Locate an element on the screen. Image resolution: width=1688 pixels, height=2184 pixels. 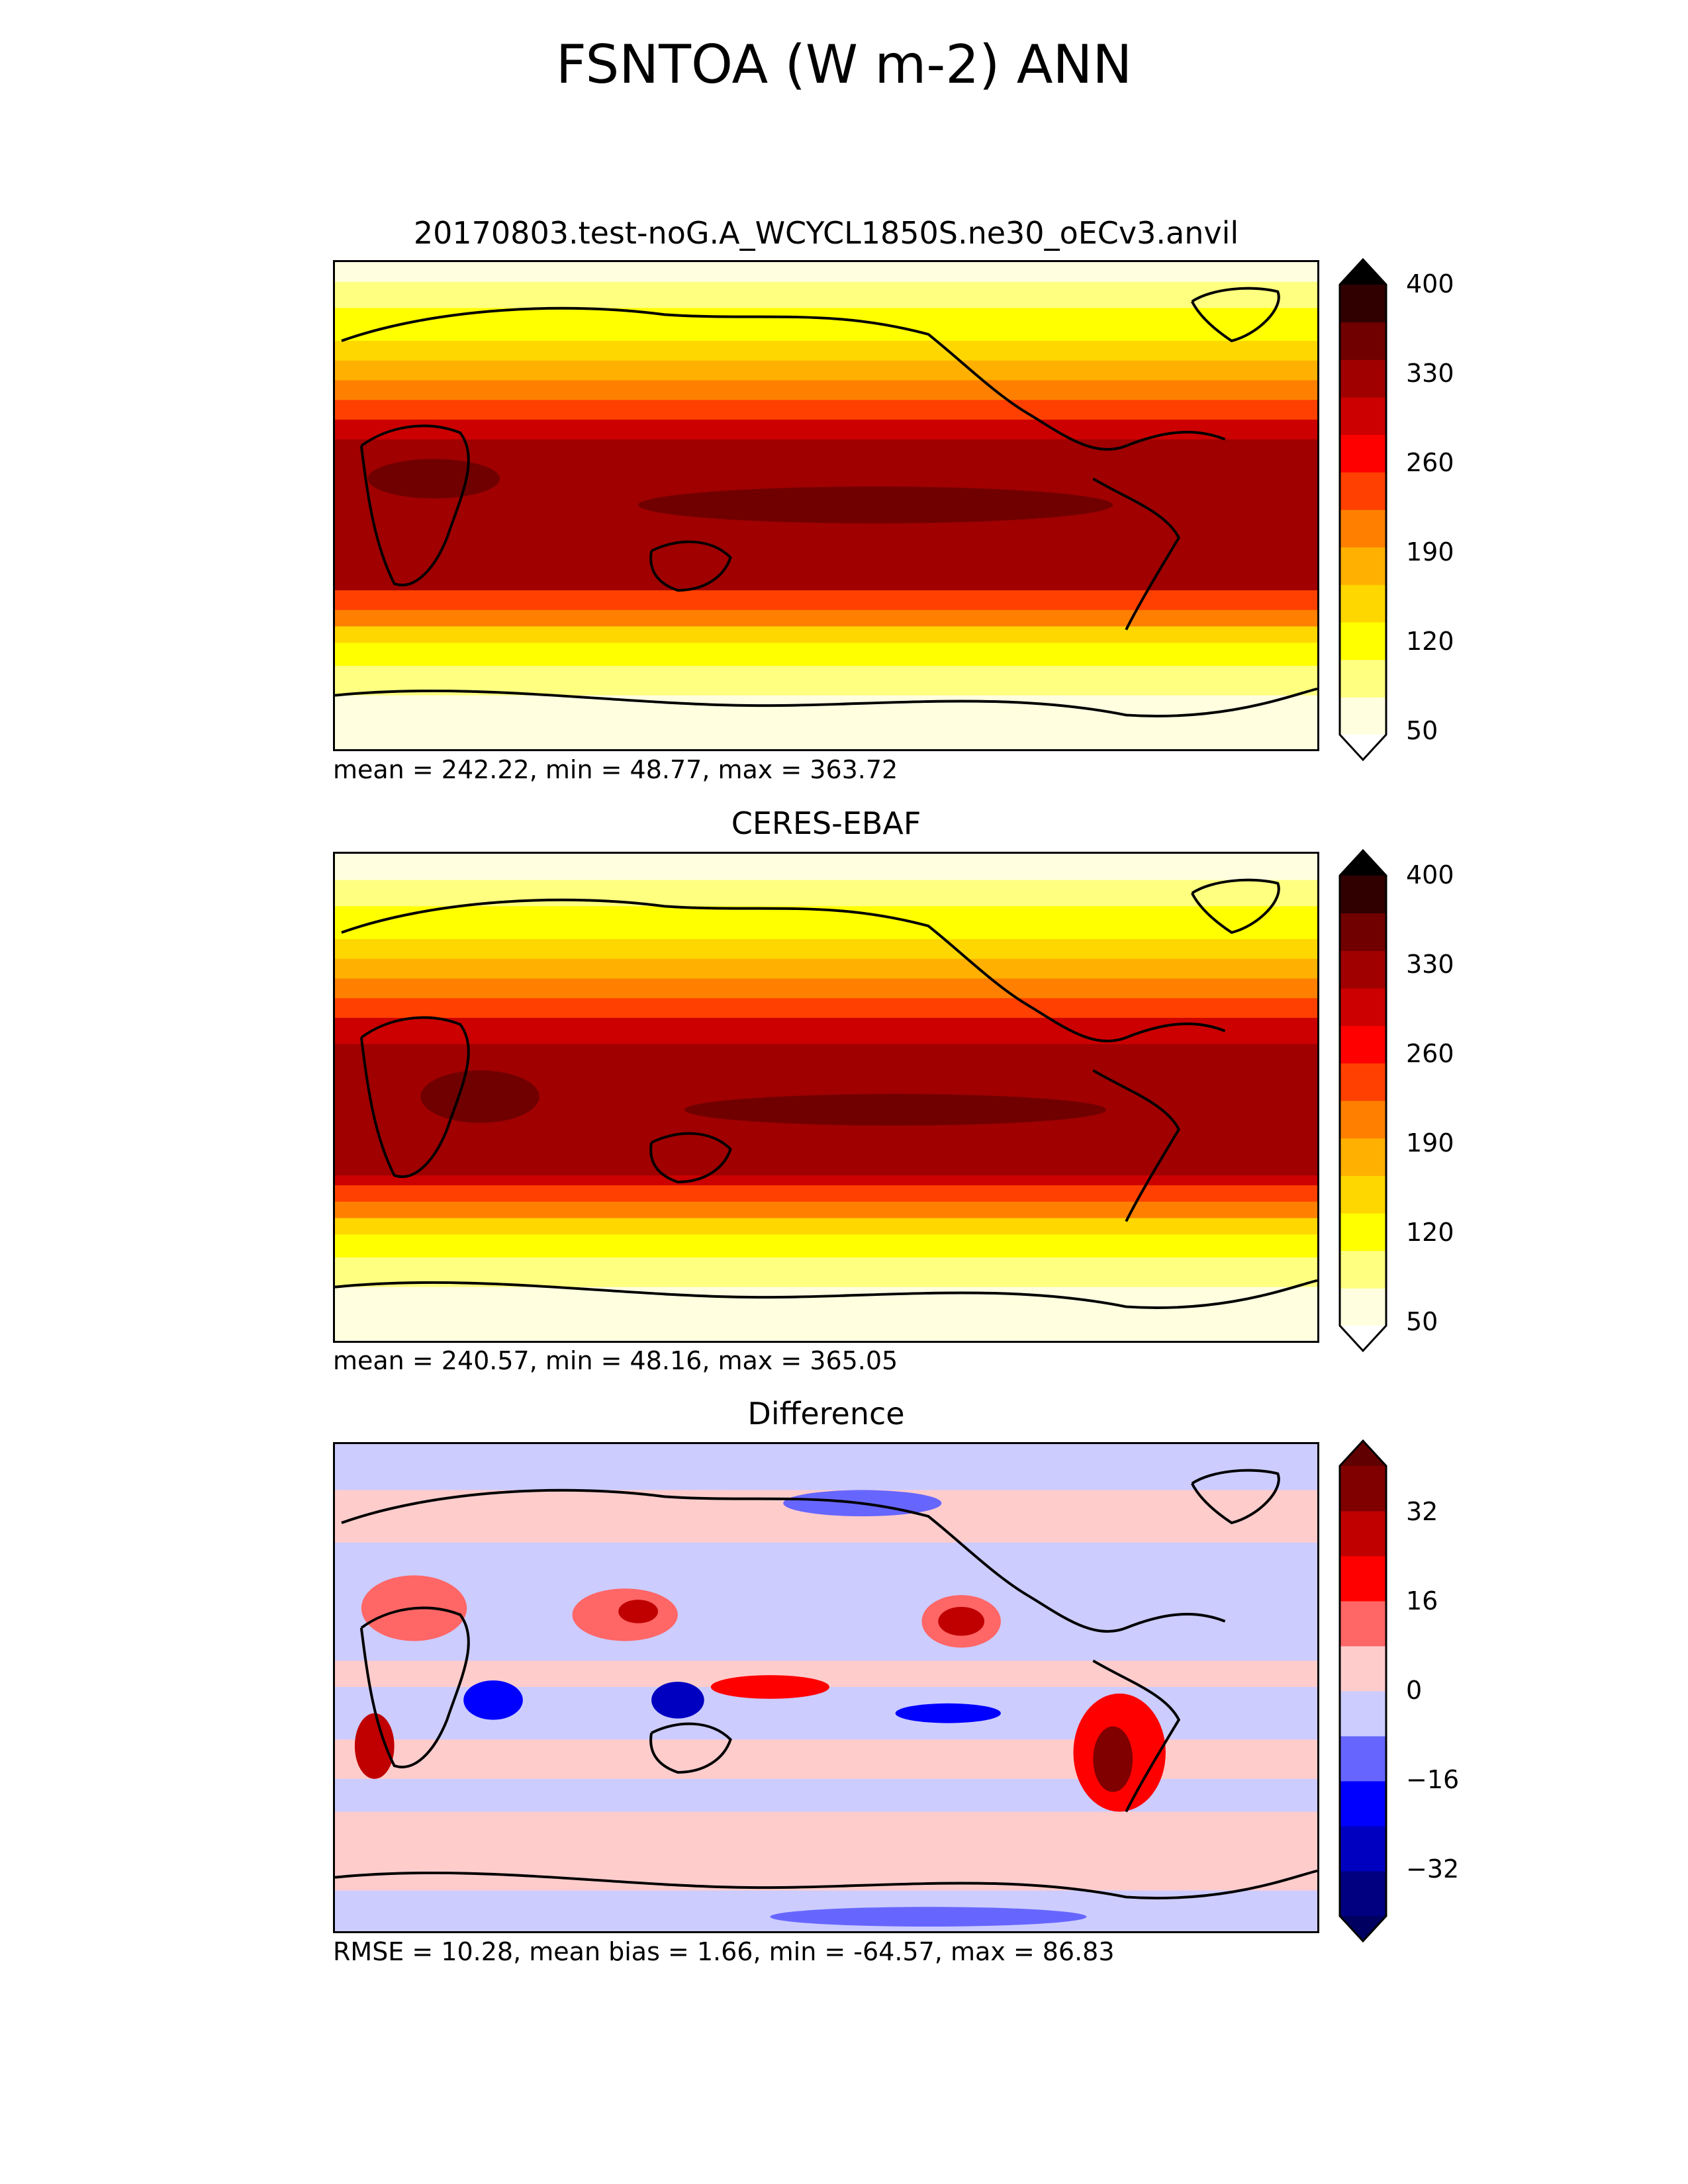
map-reference-field is located at coordinates (826, 1097).